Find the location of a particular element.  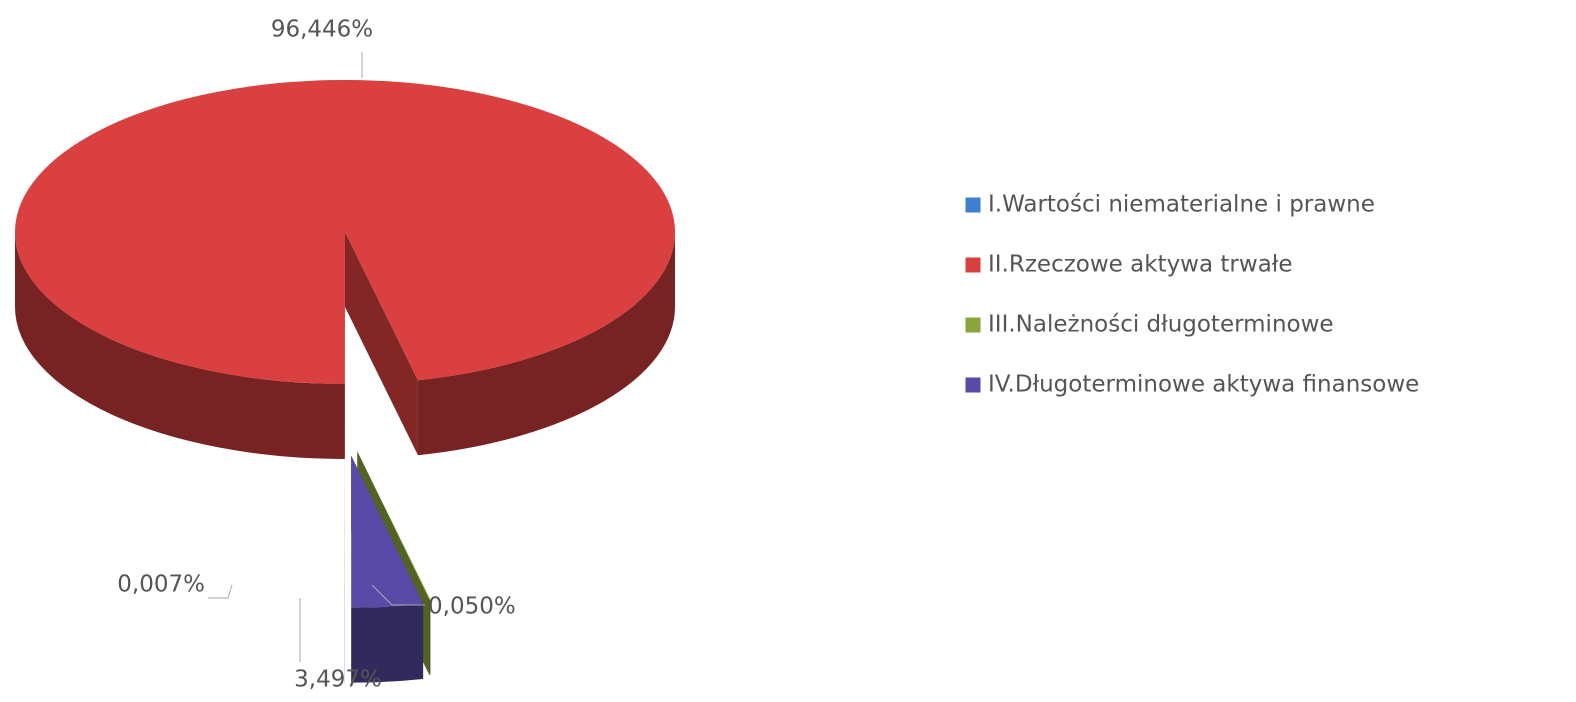

data-label: 3,497% is located at coordinates (338, 680).